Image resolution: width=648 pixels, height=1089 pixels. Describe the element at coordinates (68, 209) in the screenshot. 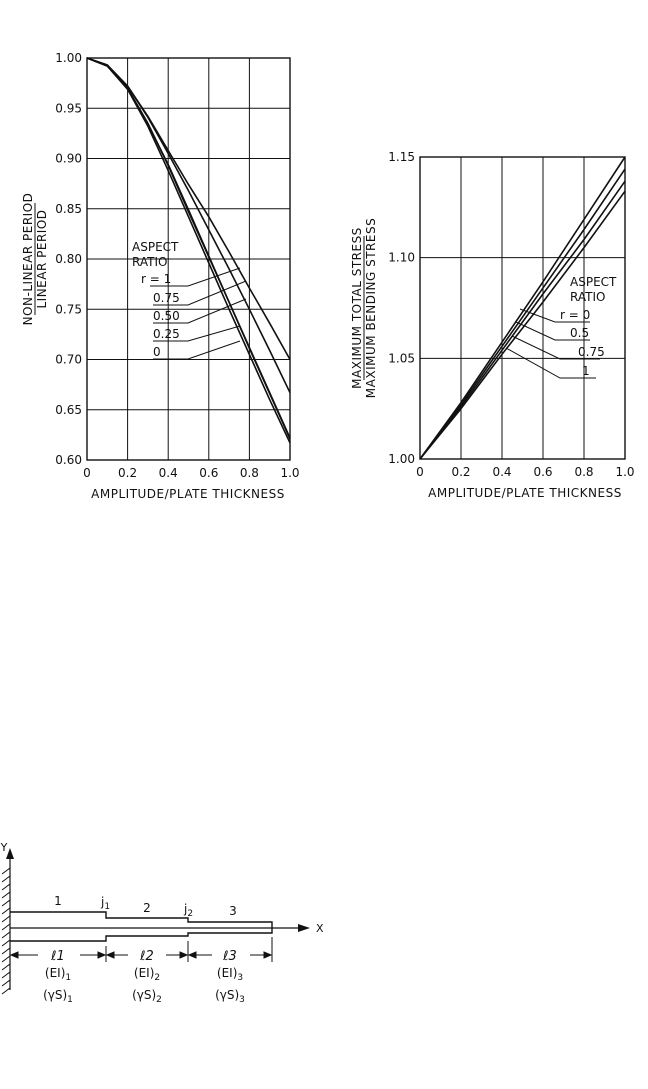

I see `y-tick-label: 0.85` at that location.